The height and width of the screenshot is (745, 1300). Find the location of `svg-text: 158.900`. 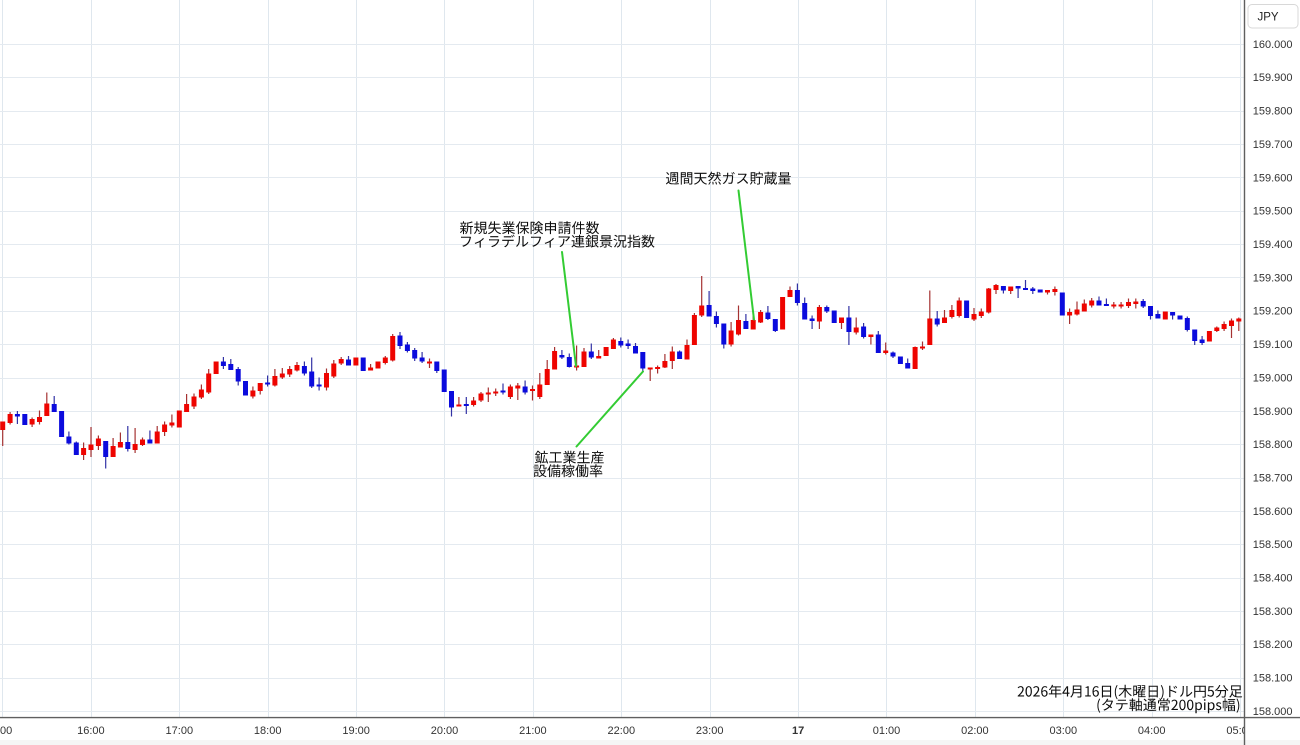

svg-text: 158.900 is located at coordinates (1273, 412).